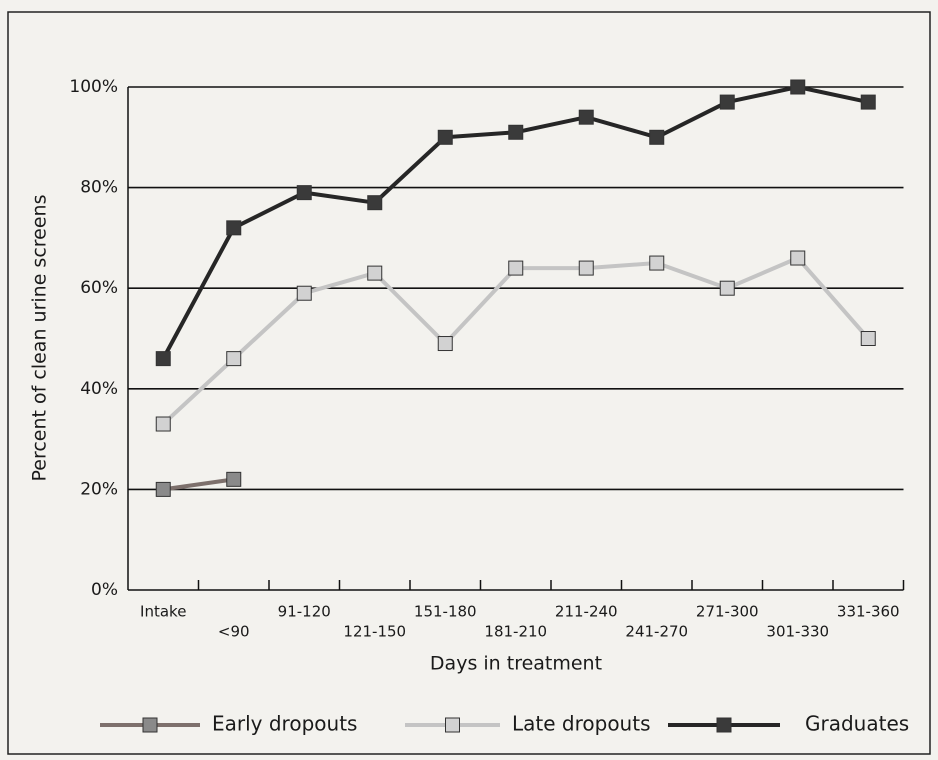 The image size is (938, 760). Describe the element at coordinates (304, 612) in the screenshot. I see `x-tick-label: 91-120` at that location.